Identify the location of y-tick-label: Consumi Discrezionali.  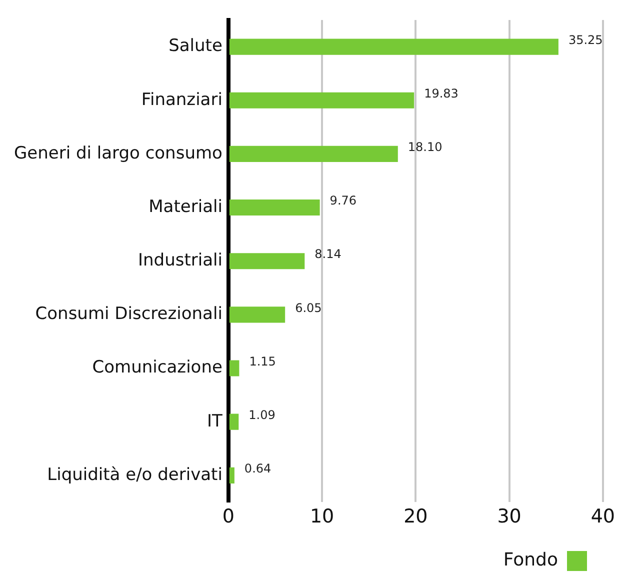
(128, 314).